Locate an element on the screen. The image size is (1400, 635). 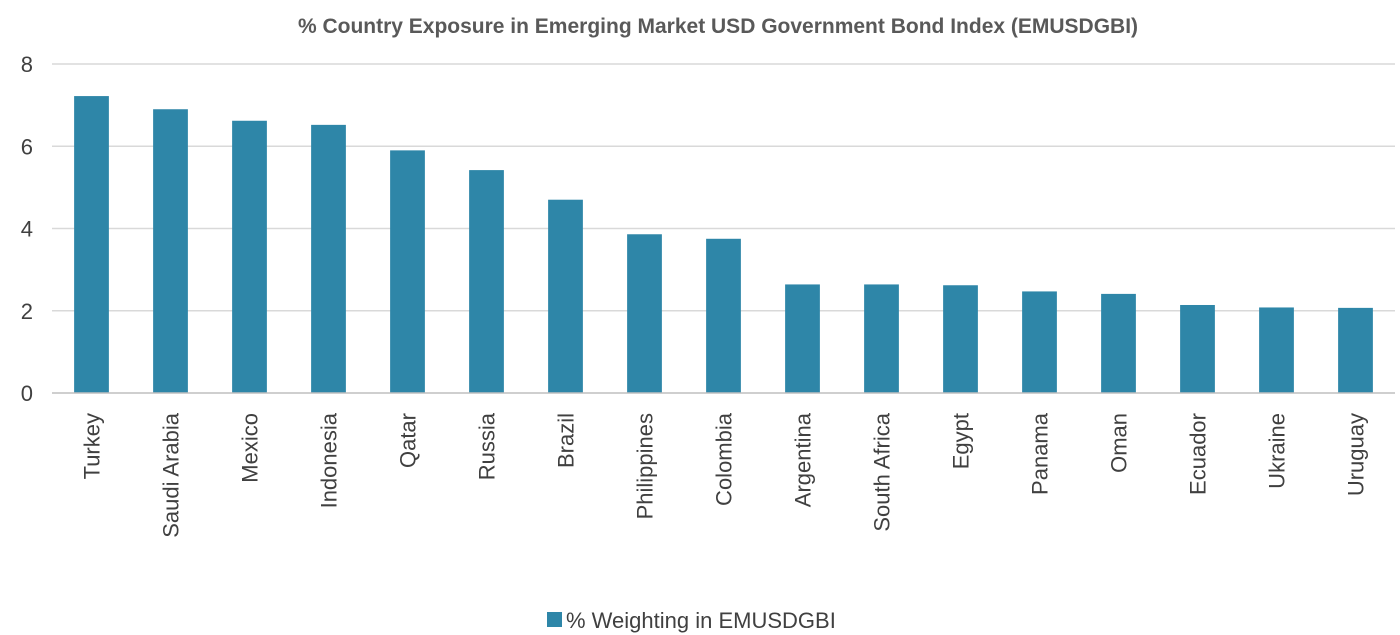
x-tick-label: Saudi Arabia is located at coordinates (171, 475).